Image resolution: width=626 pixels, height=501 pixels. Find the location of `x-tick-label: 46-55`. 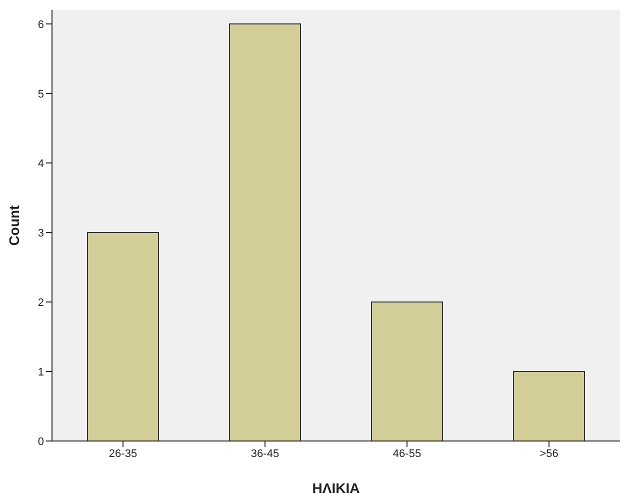

x-tick-label: 46-55 is located at coordinates (407, 454).